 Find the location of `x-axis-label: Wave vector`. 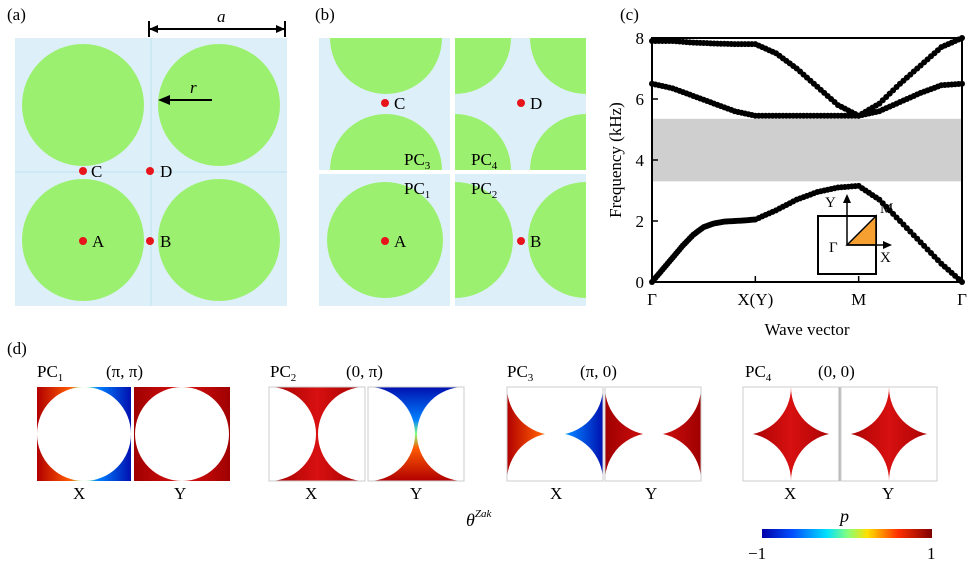

x-axis-label: Wave vector is located at coordinates (807, 329).